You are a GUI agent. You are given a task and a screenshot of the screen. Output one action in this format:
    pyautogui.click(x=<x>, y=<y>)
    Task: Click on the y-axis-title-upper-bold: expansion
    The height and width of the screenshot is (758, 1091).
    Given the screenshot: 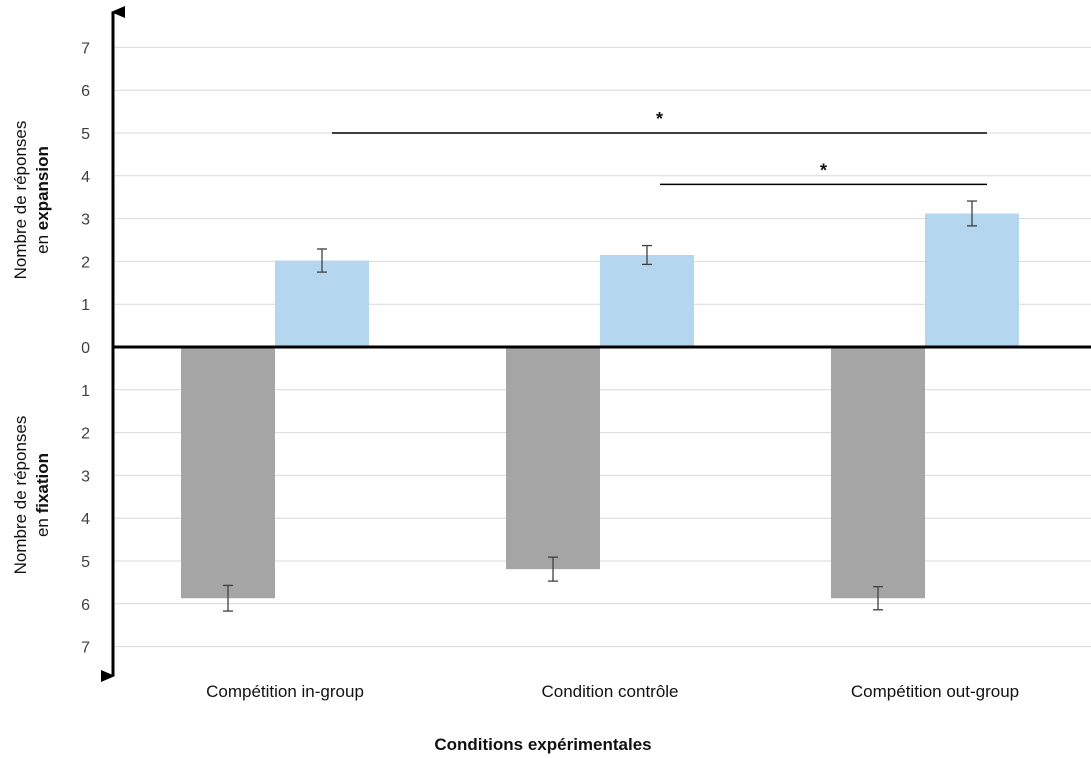 What is the action you would take?
    pyautogui.click(x=42, y=188)
    